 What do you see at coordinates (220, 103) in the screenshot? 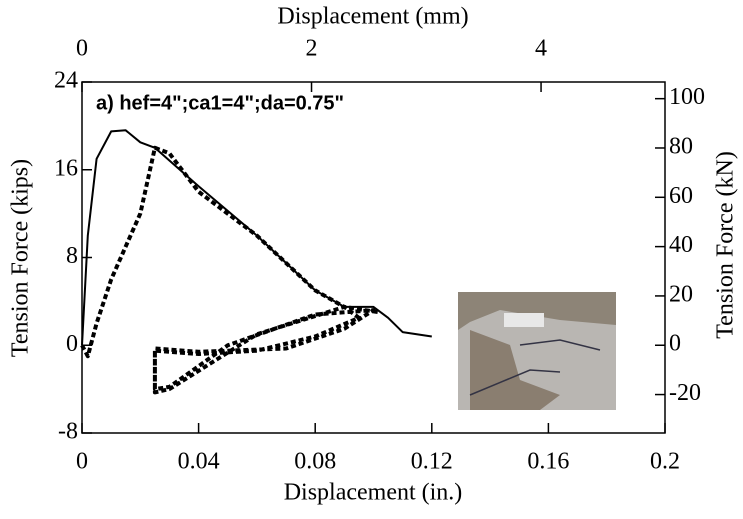
I see `annotation: a) hef=4";ca1=4";da=0.75"` at bounding box center [220, 103].